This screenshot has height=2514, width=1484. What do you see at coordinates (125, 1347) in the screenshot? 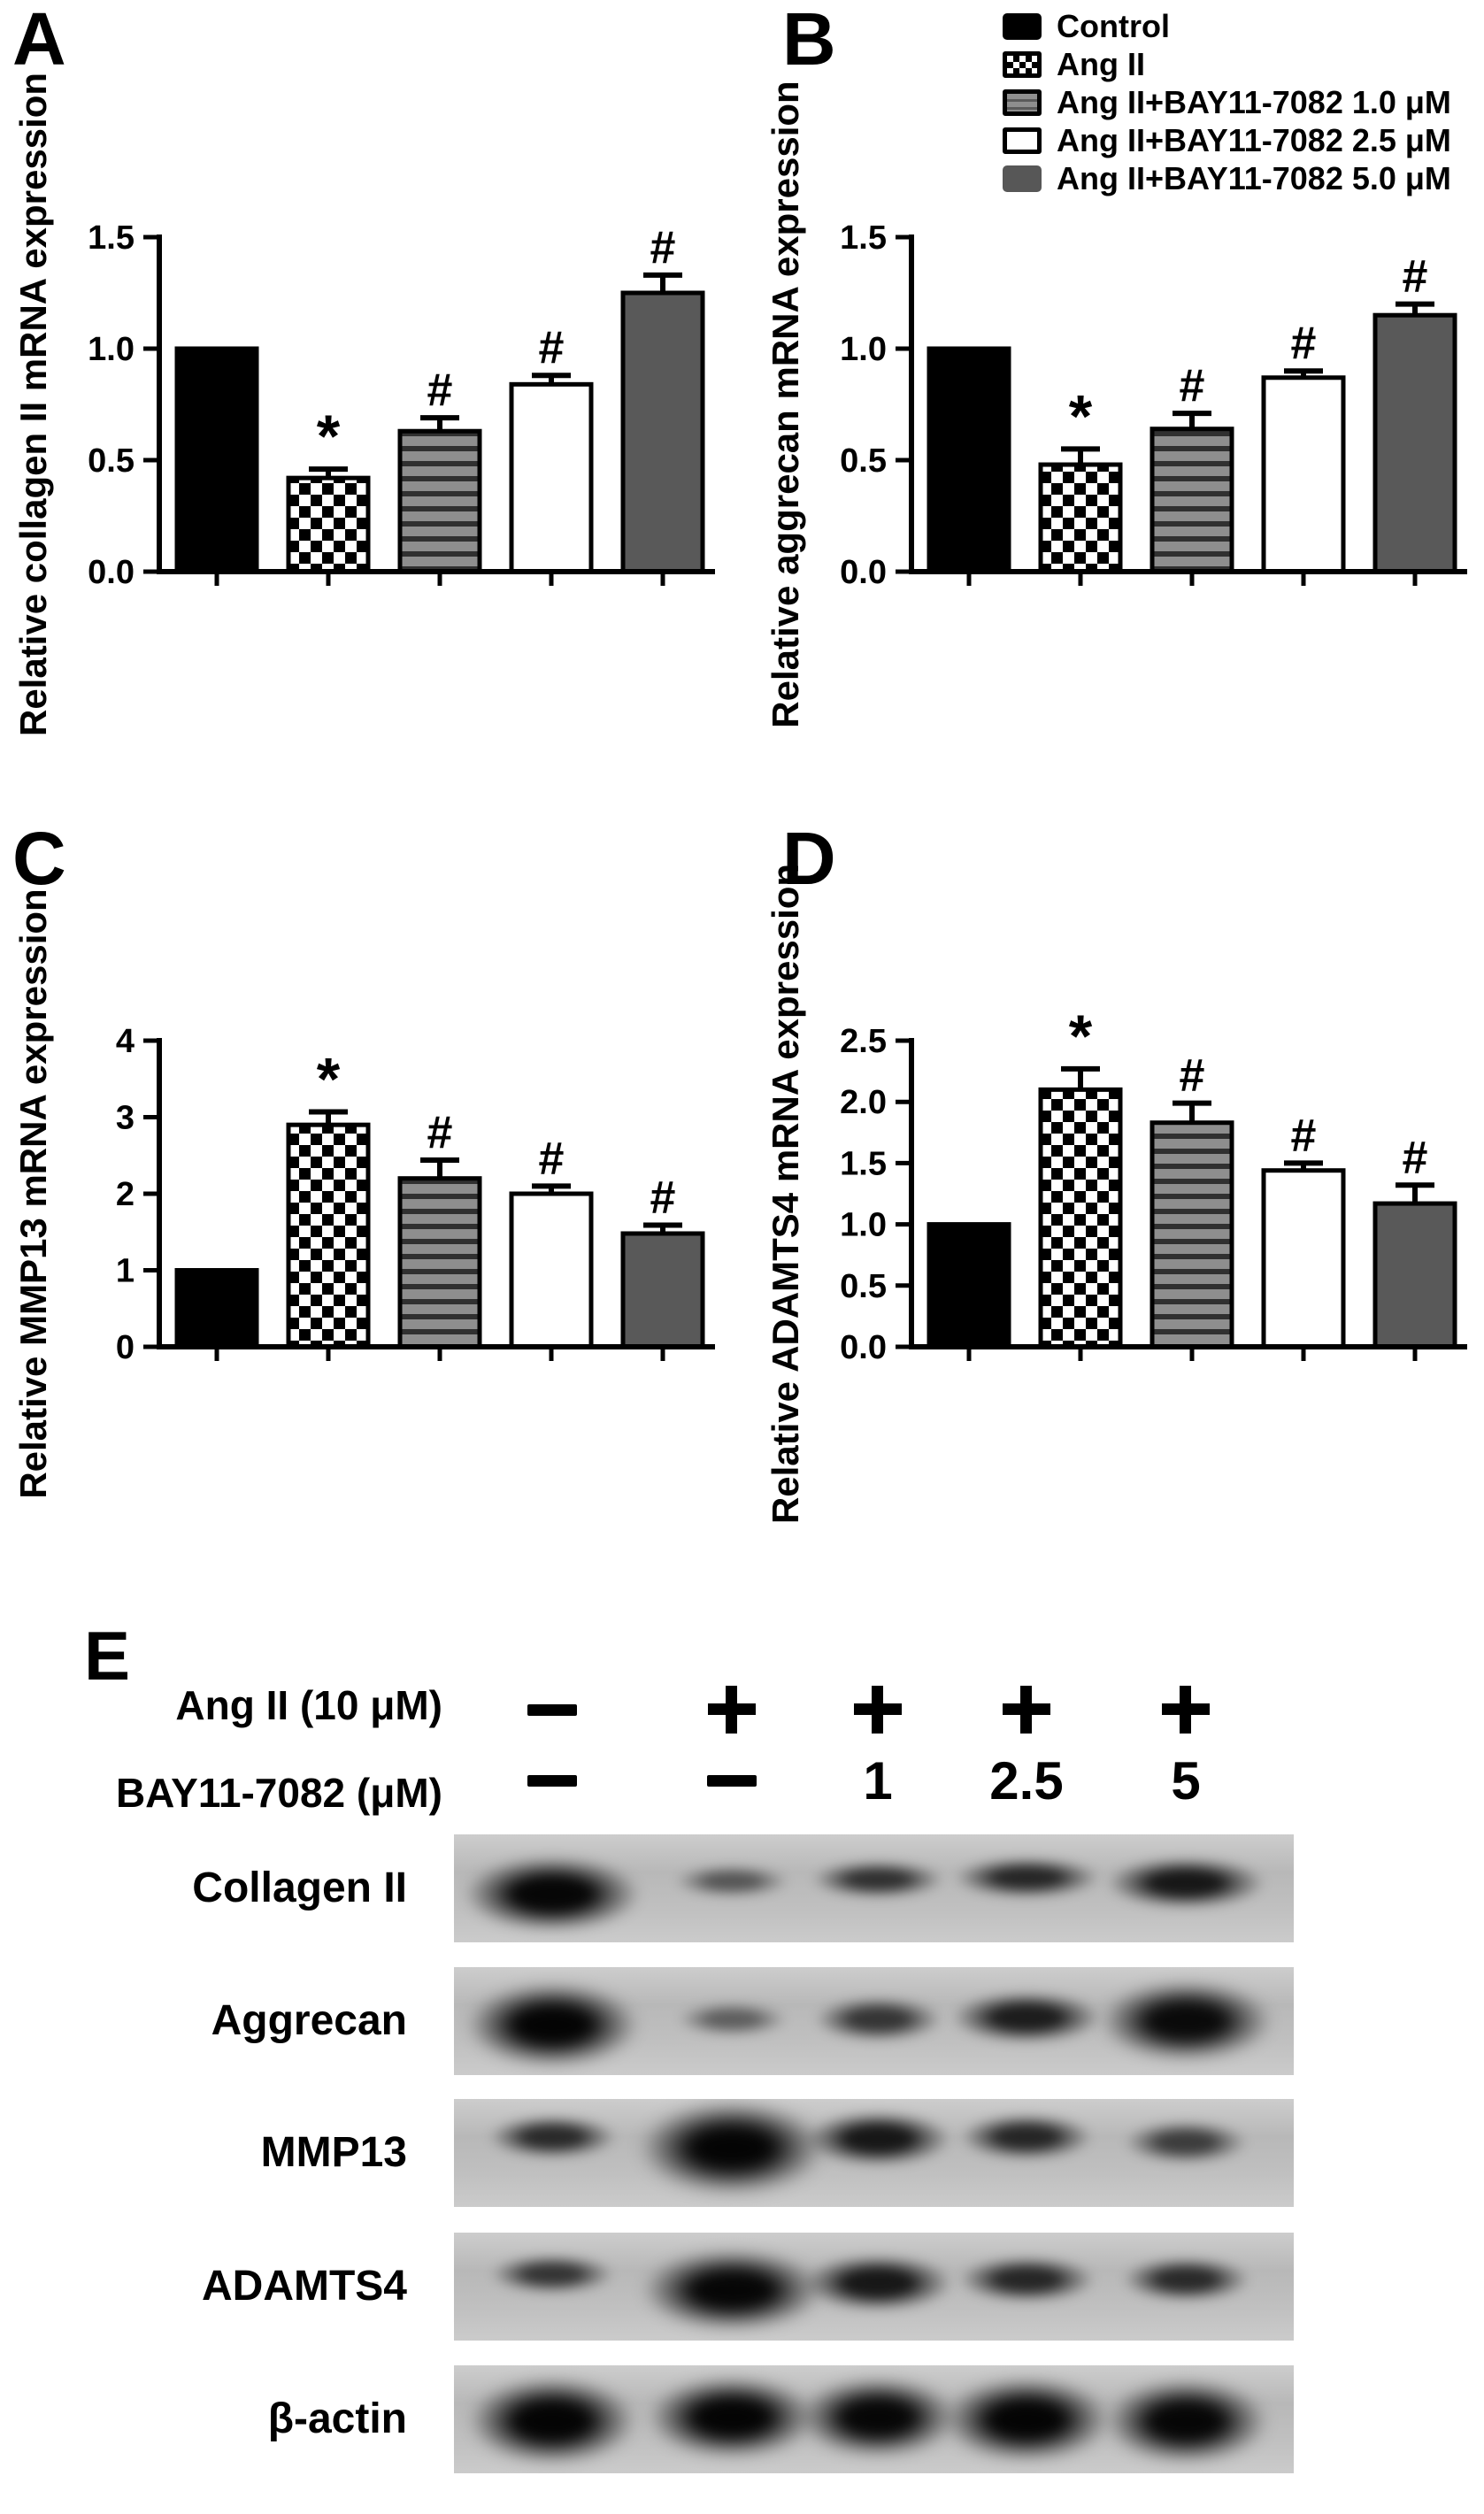
I see `y-tick-label: 0` at bounding box center [125, 1347].